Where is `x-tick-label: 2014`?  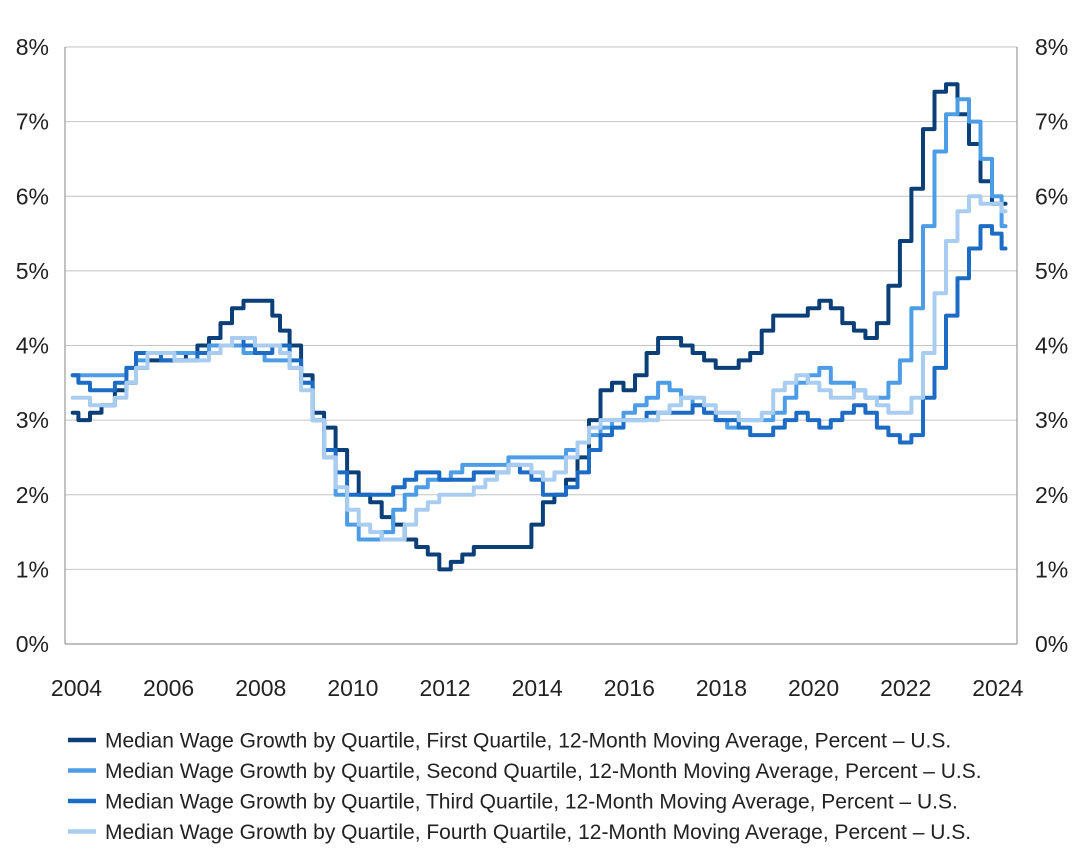
x-tick-label: 2014 is located at coordinates (537, 688).